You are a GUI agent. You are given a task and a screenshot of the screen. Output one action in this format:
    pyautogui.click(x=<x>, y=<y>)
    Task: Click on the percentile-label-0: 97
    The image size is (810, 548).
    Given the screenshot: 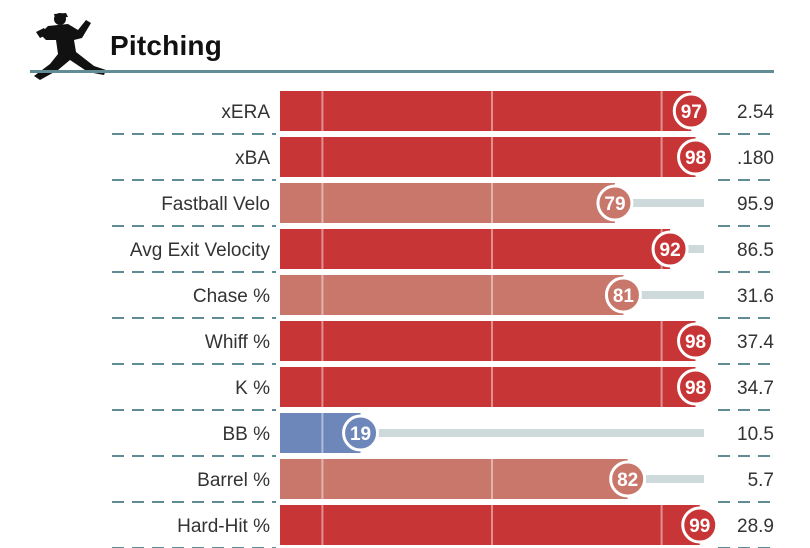 What is the action you would take?
    pyautogui.click(x=691, y=112)
    